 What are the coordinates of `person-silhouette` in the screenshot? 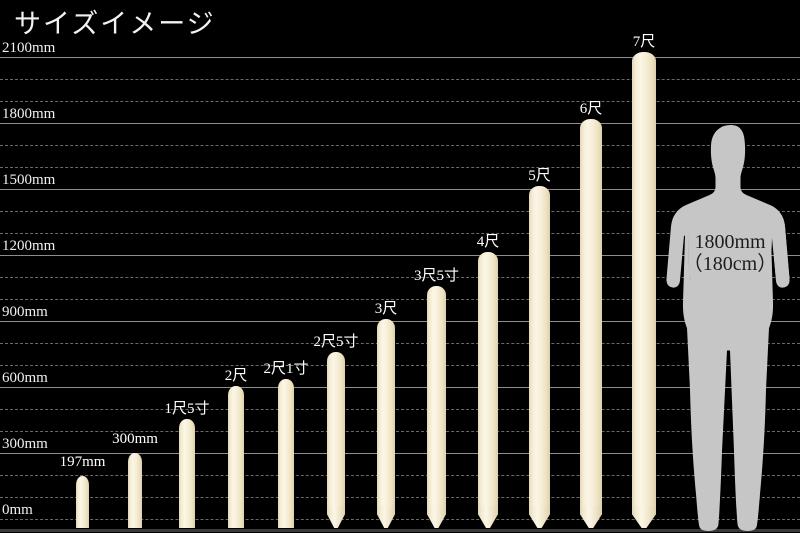 It's located at (730, 328).